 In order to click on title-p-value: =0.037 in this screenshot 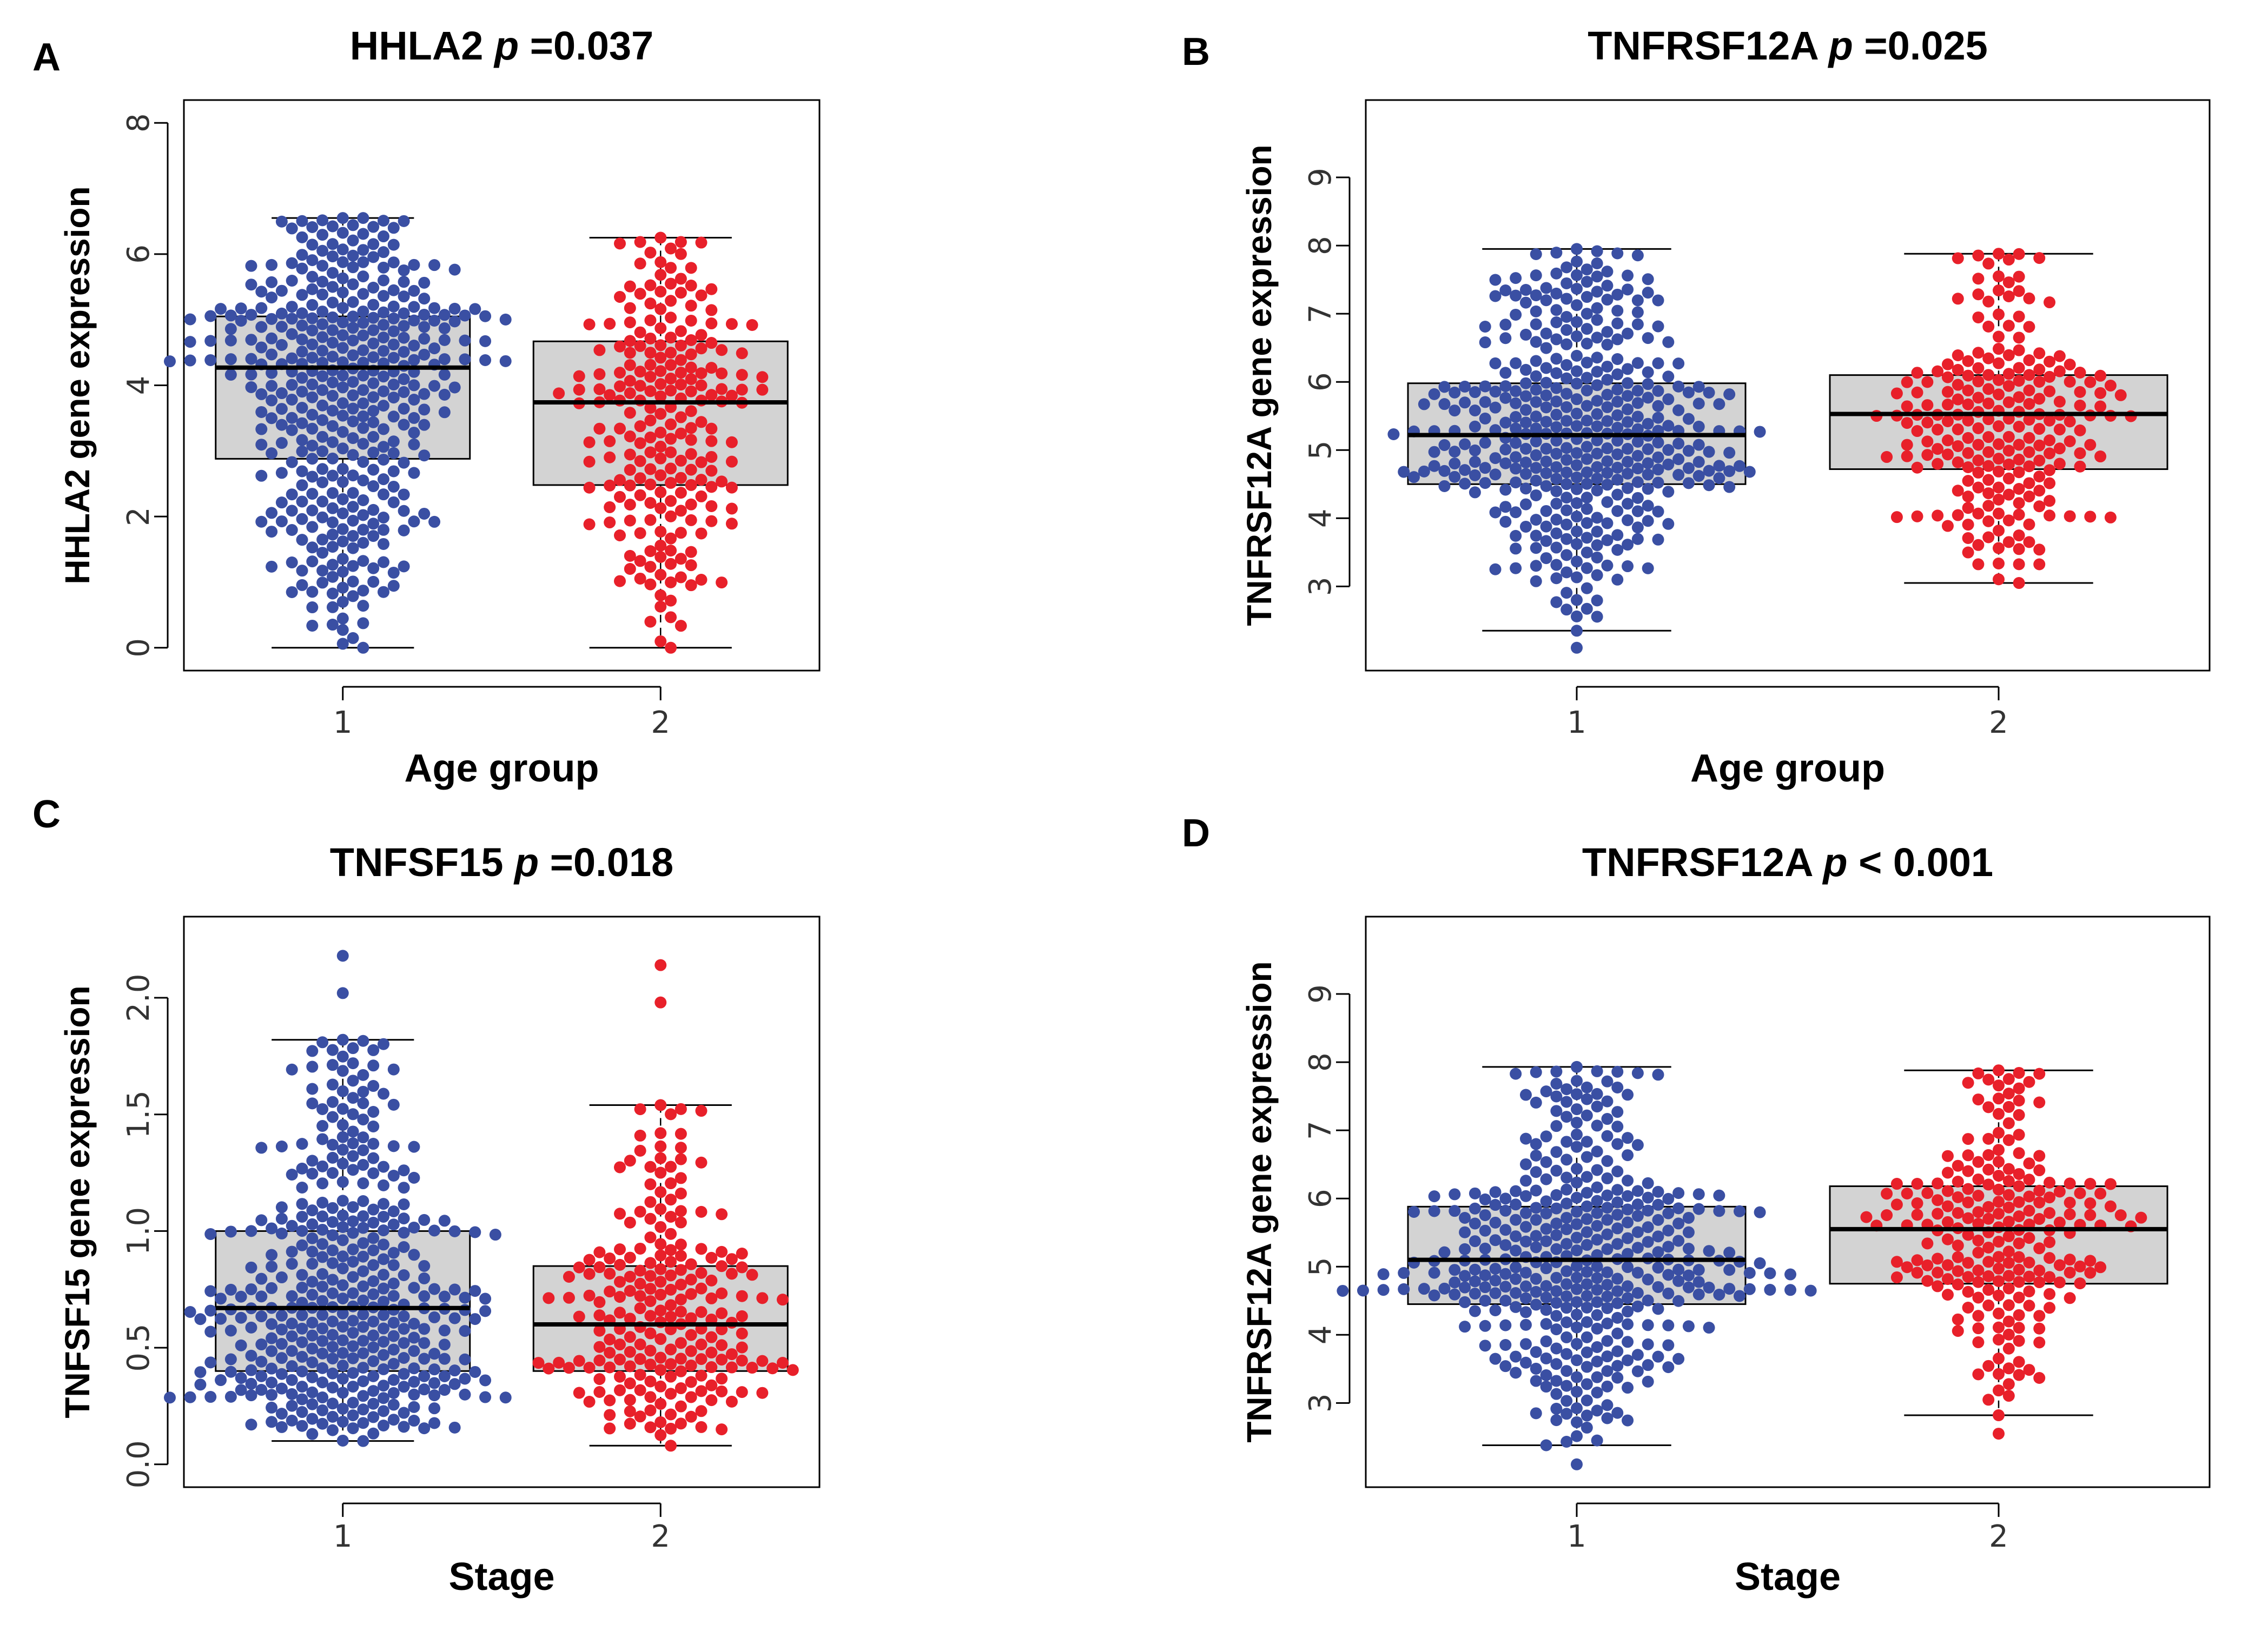, I will do `click(586, 45)`.